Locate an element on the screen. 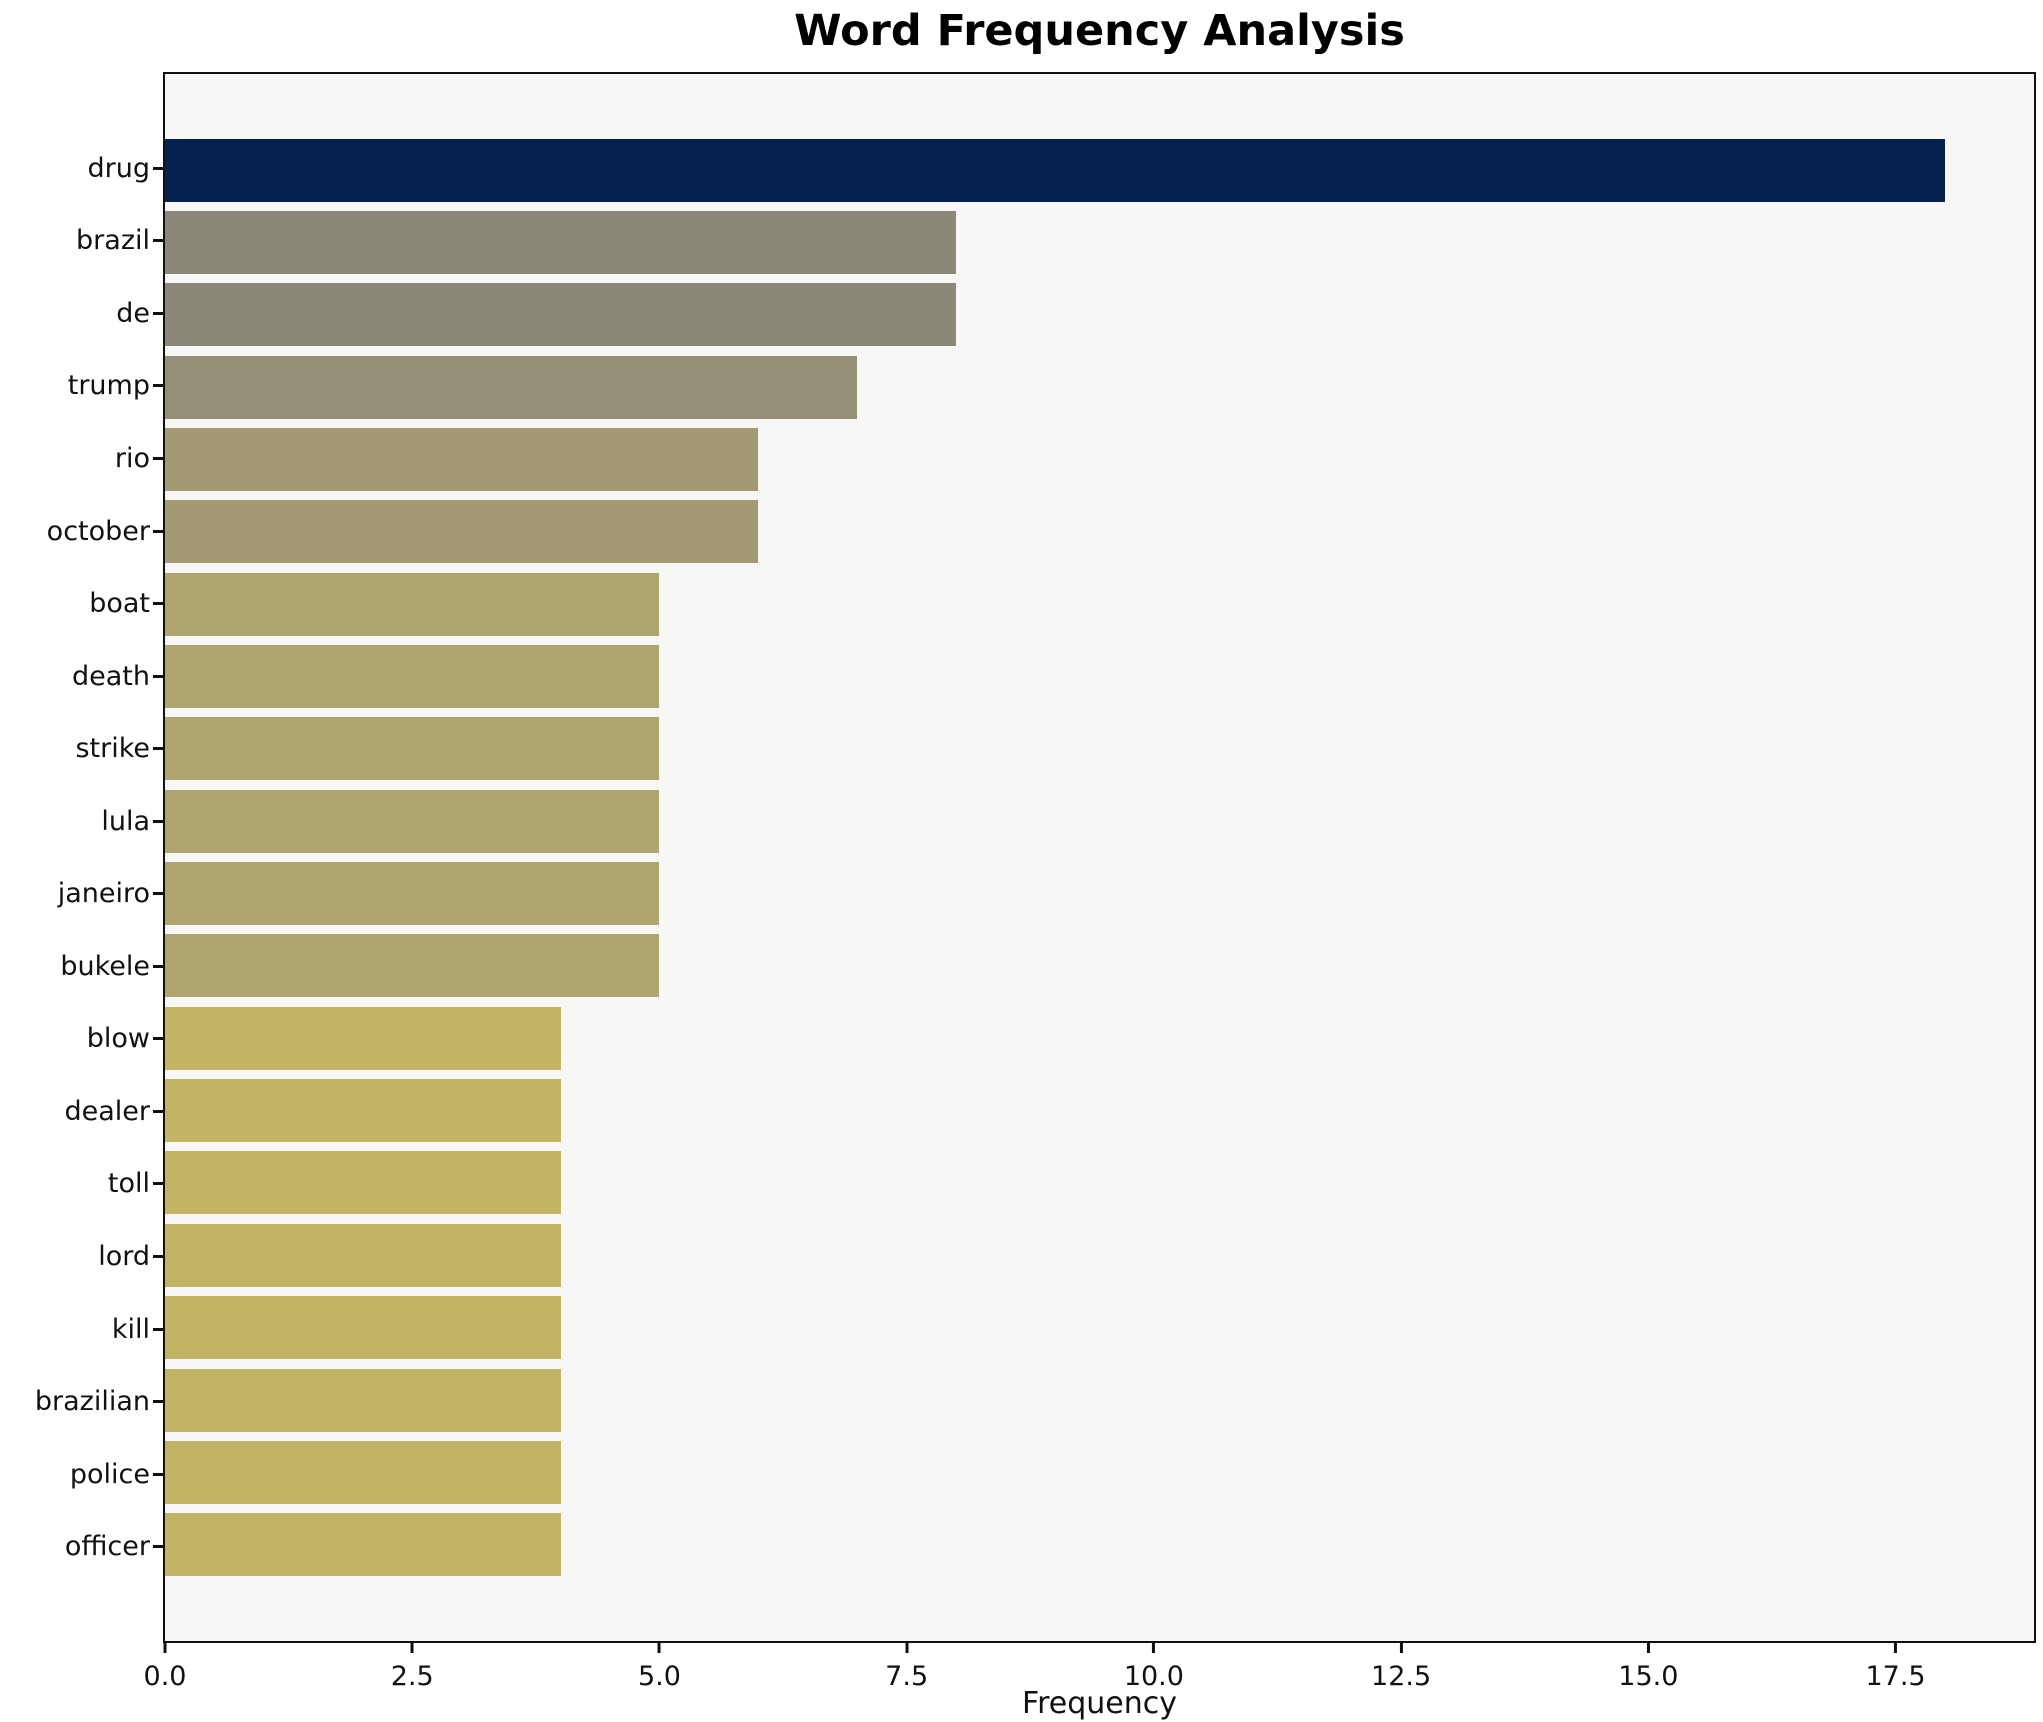 This screenshot has width=2043, height=1722. y-label-october: october is located at coordinates (98, 531).